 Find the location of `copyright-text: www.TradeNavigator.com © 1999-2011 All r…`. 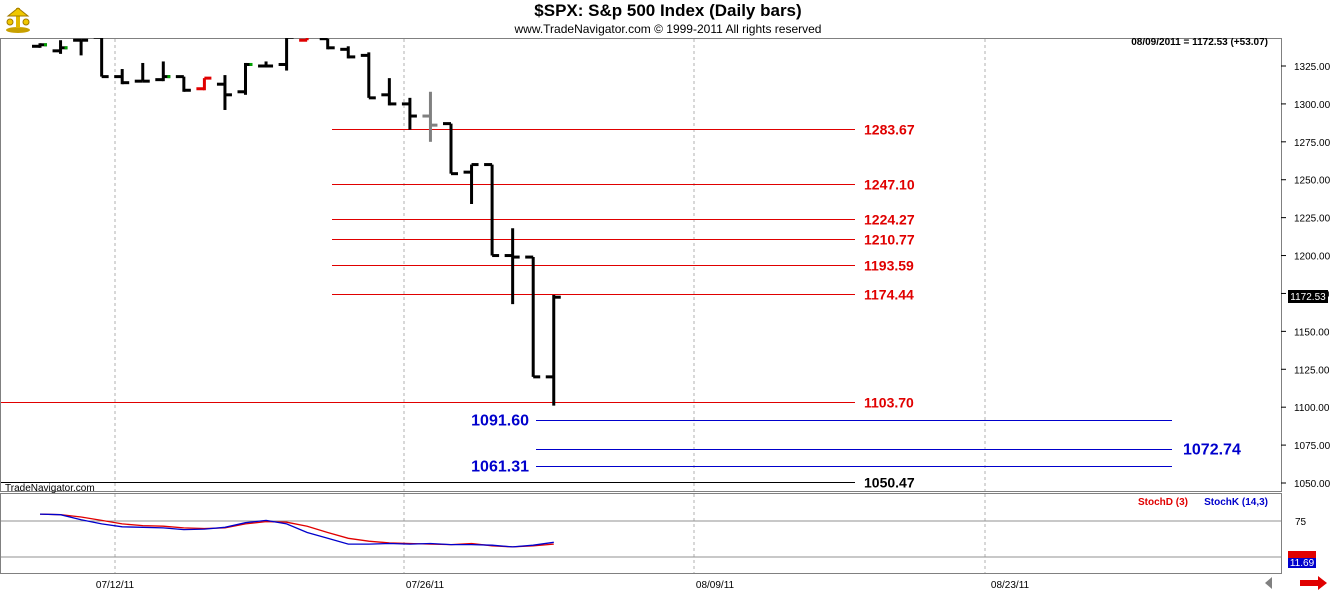

copyright-text: www.TradeNavigator.com © 1999-2011 All r… is located at coordinates (668, 29).